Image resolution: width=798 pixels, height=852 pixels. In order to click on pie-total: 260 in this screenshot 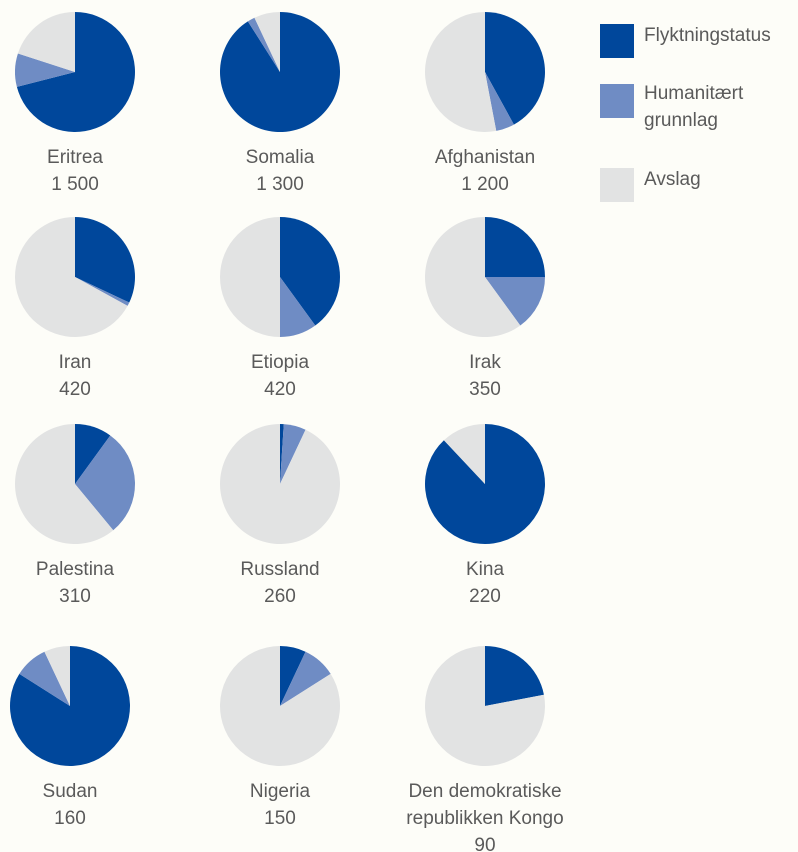, I will do `click(280, 596)`.